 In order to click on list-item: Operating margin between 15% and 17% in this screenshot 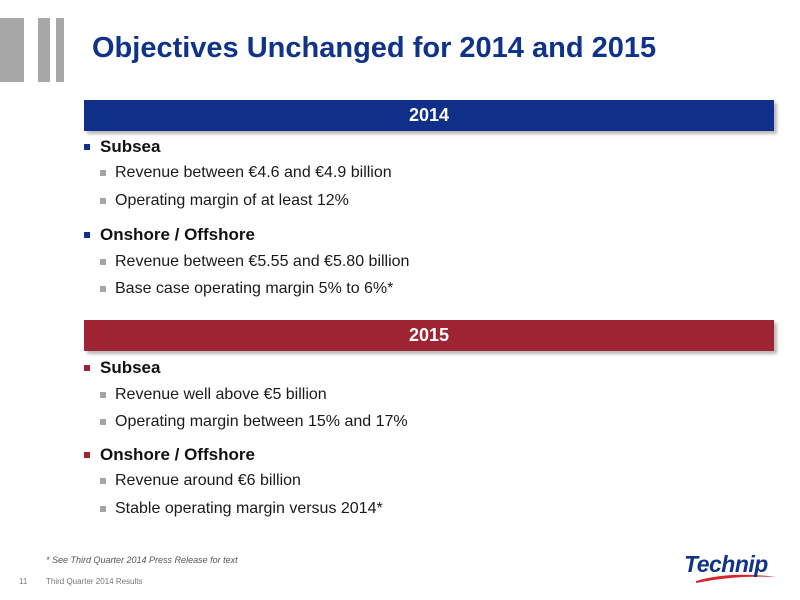, I will do `click(254, 422)`.